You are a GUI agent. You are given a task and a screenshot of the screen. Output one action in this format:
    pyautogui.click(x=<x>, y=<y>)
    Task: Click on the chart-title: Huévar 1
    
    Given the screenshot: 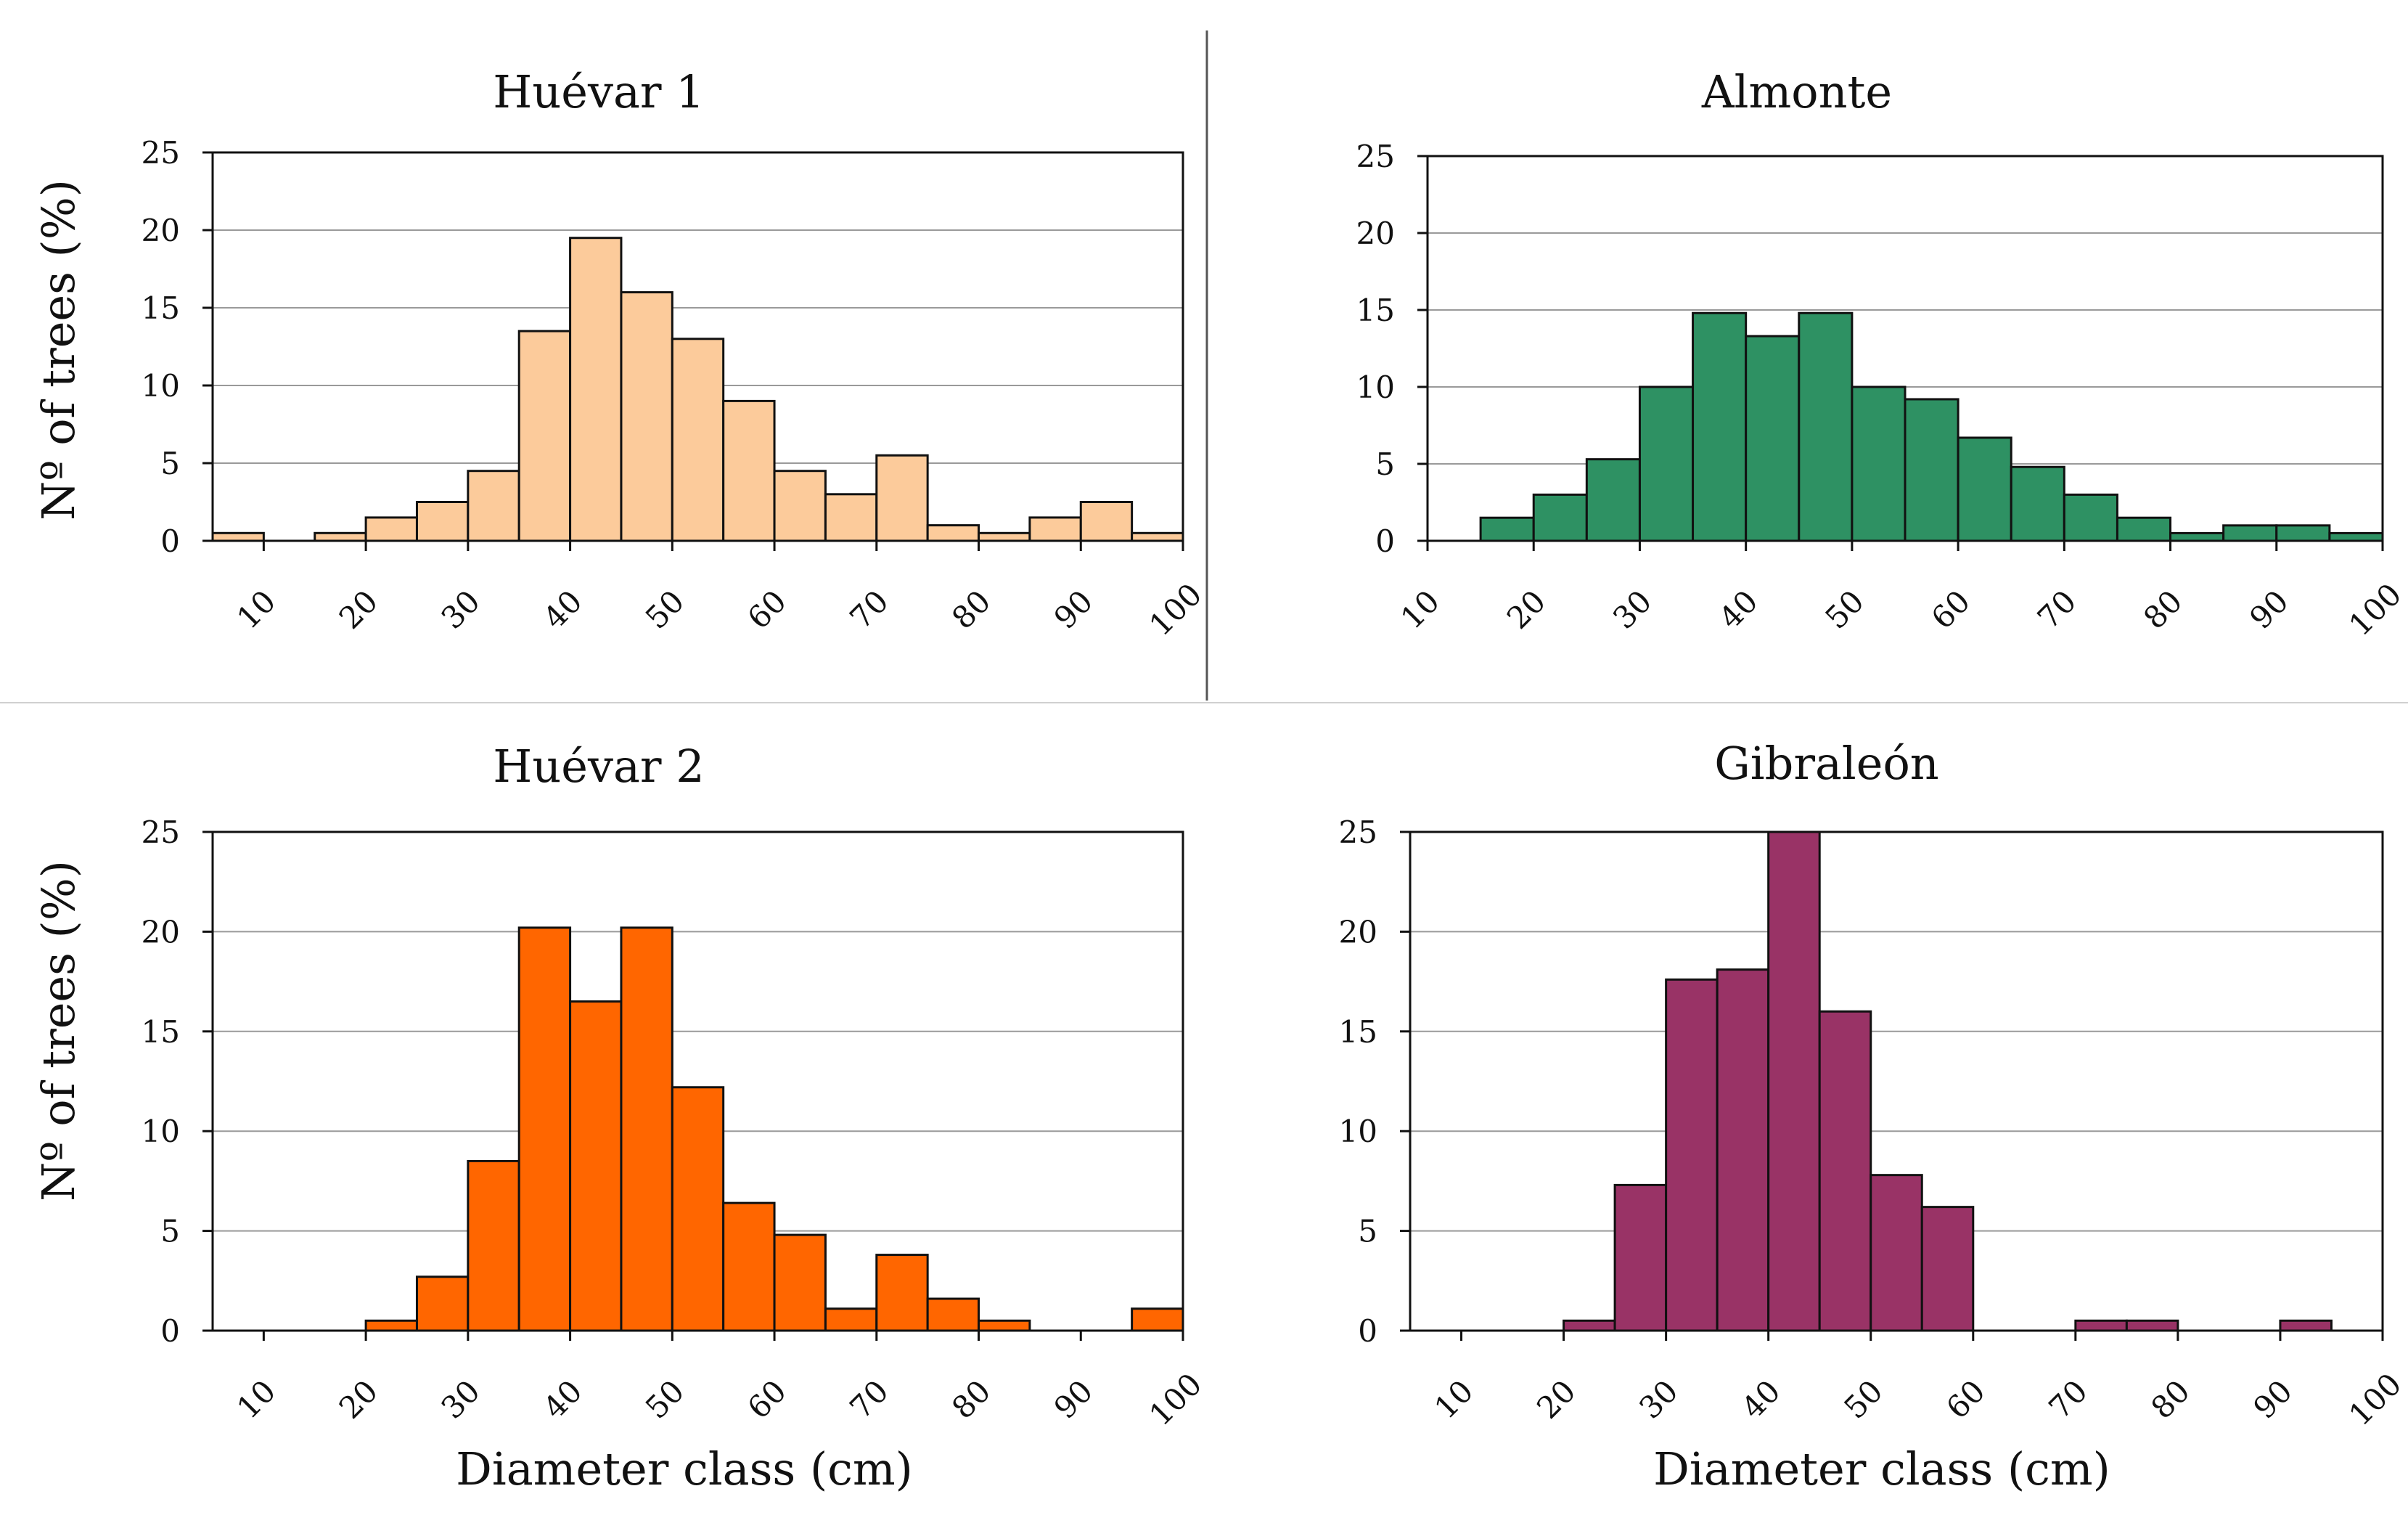 What is the action you would take?
    pyautogui.click(x=598, y=91)
    